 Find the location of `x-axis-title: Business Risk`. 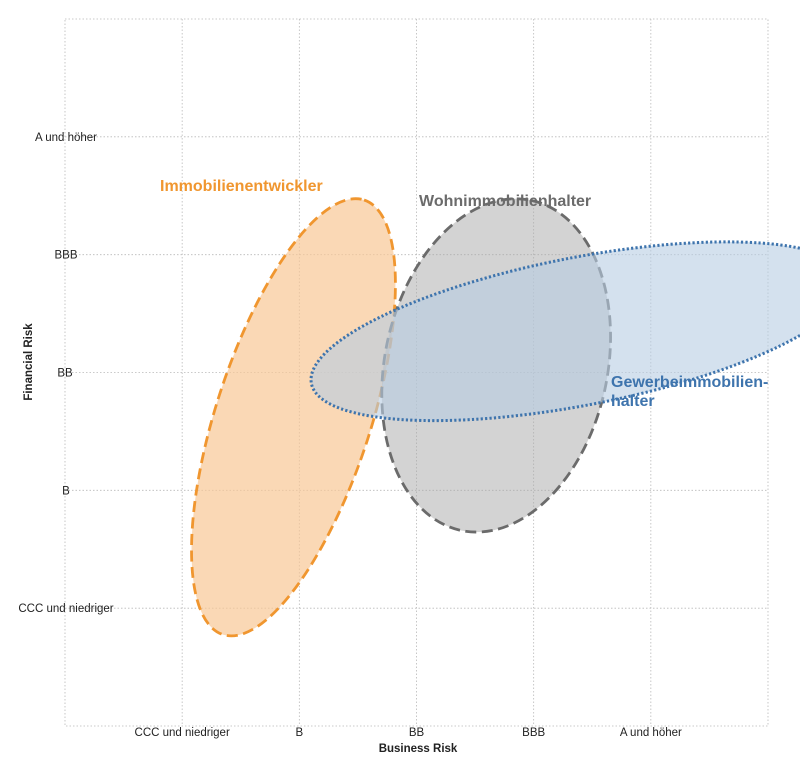

x-axis-title: Business Risk is located at coordinates (418, 749).